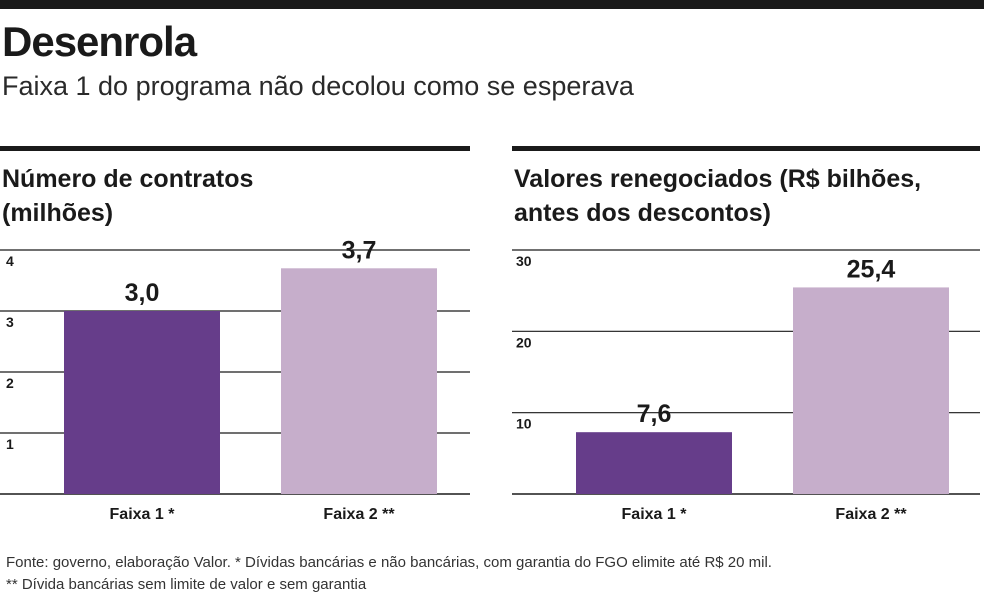 This screenshot has height=598, width=984. What do you see at coordinates (10, 261) in the screenshot?
I see `y-tick-label: 4` at bounding box center [10, 261].